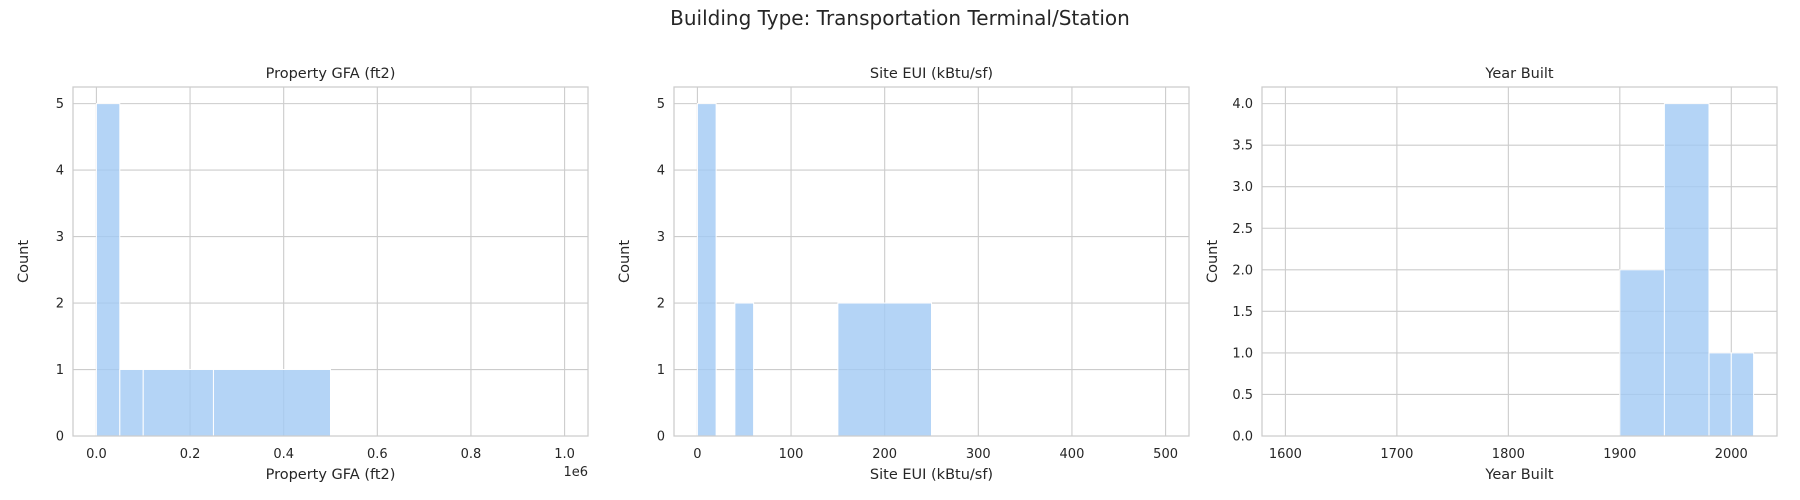 Image resolution: width=1800 pixels, height=500 pixels. What do you see at coordinates (1619, 454) in the screenshot?
I see `x-tick-label: 1900` at bounding box center [1619, 454].